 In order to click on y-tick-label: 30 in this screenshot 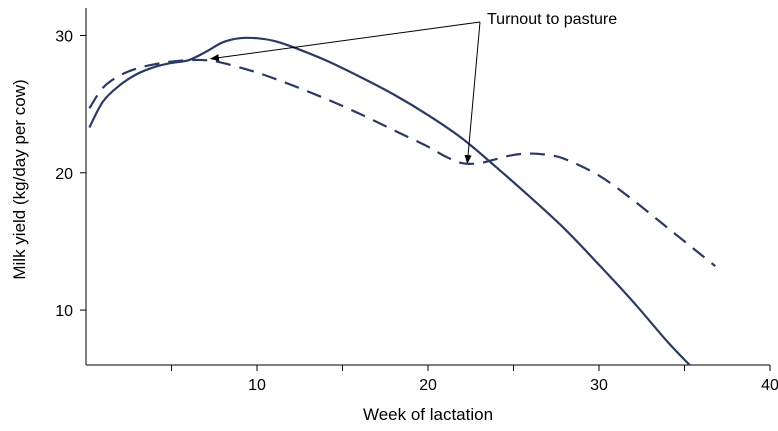, I will do `click(64, 36)`.